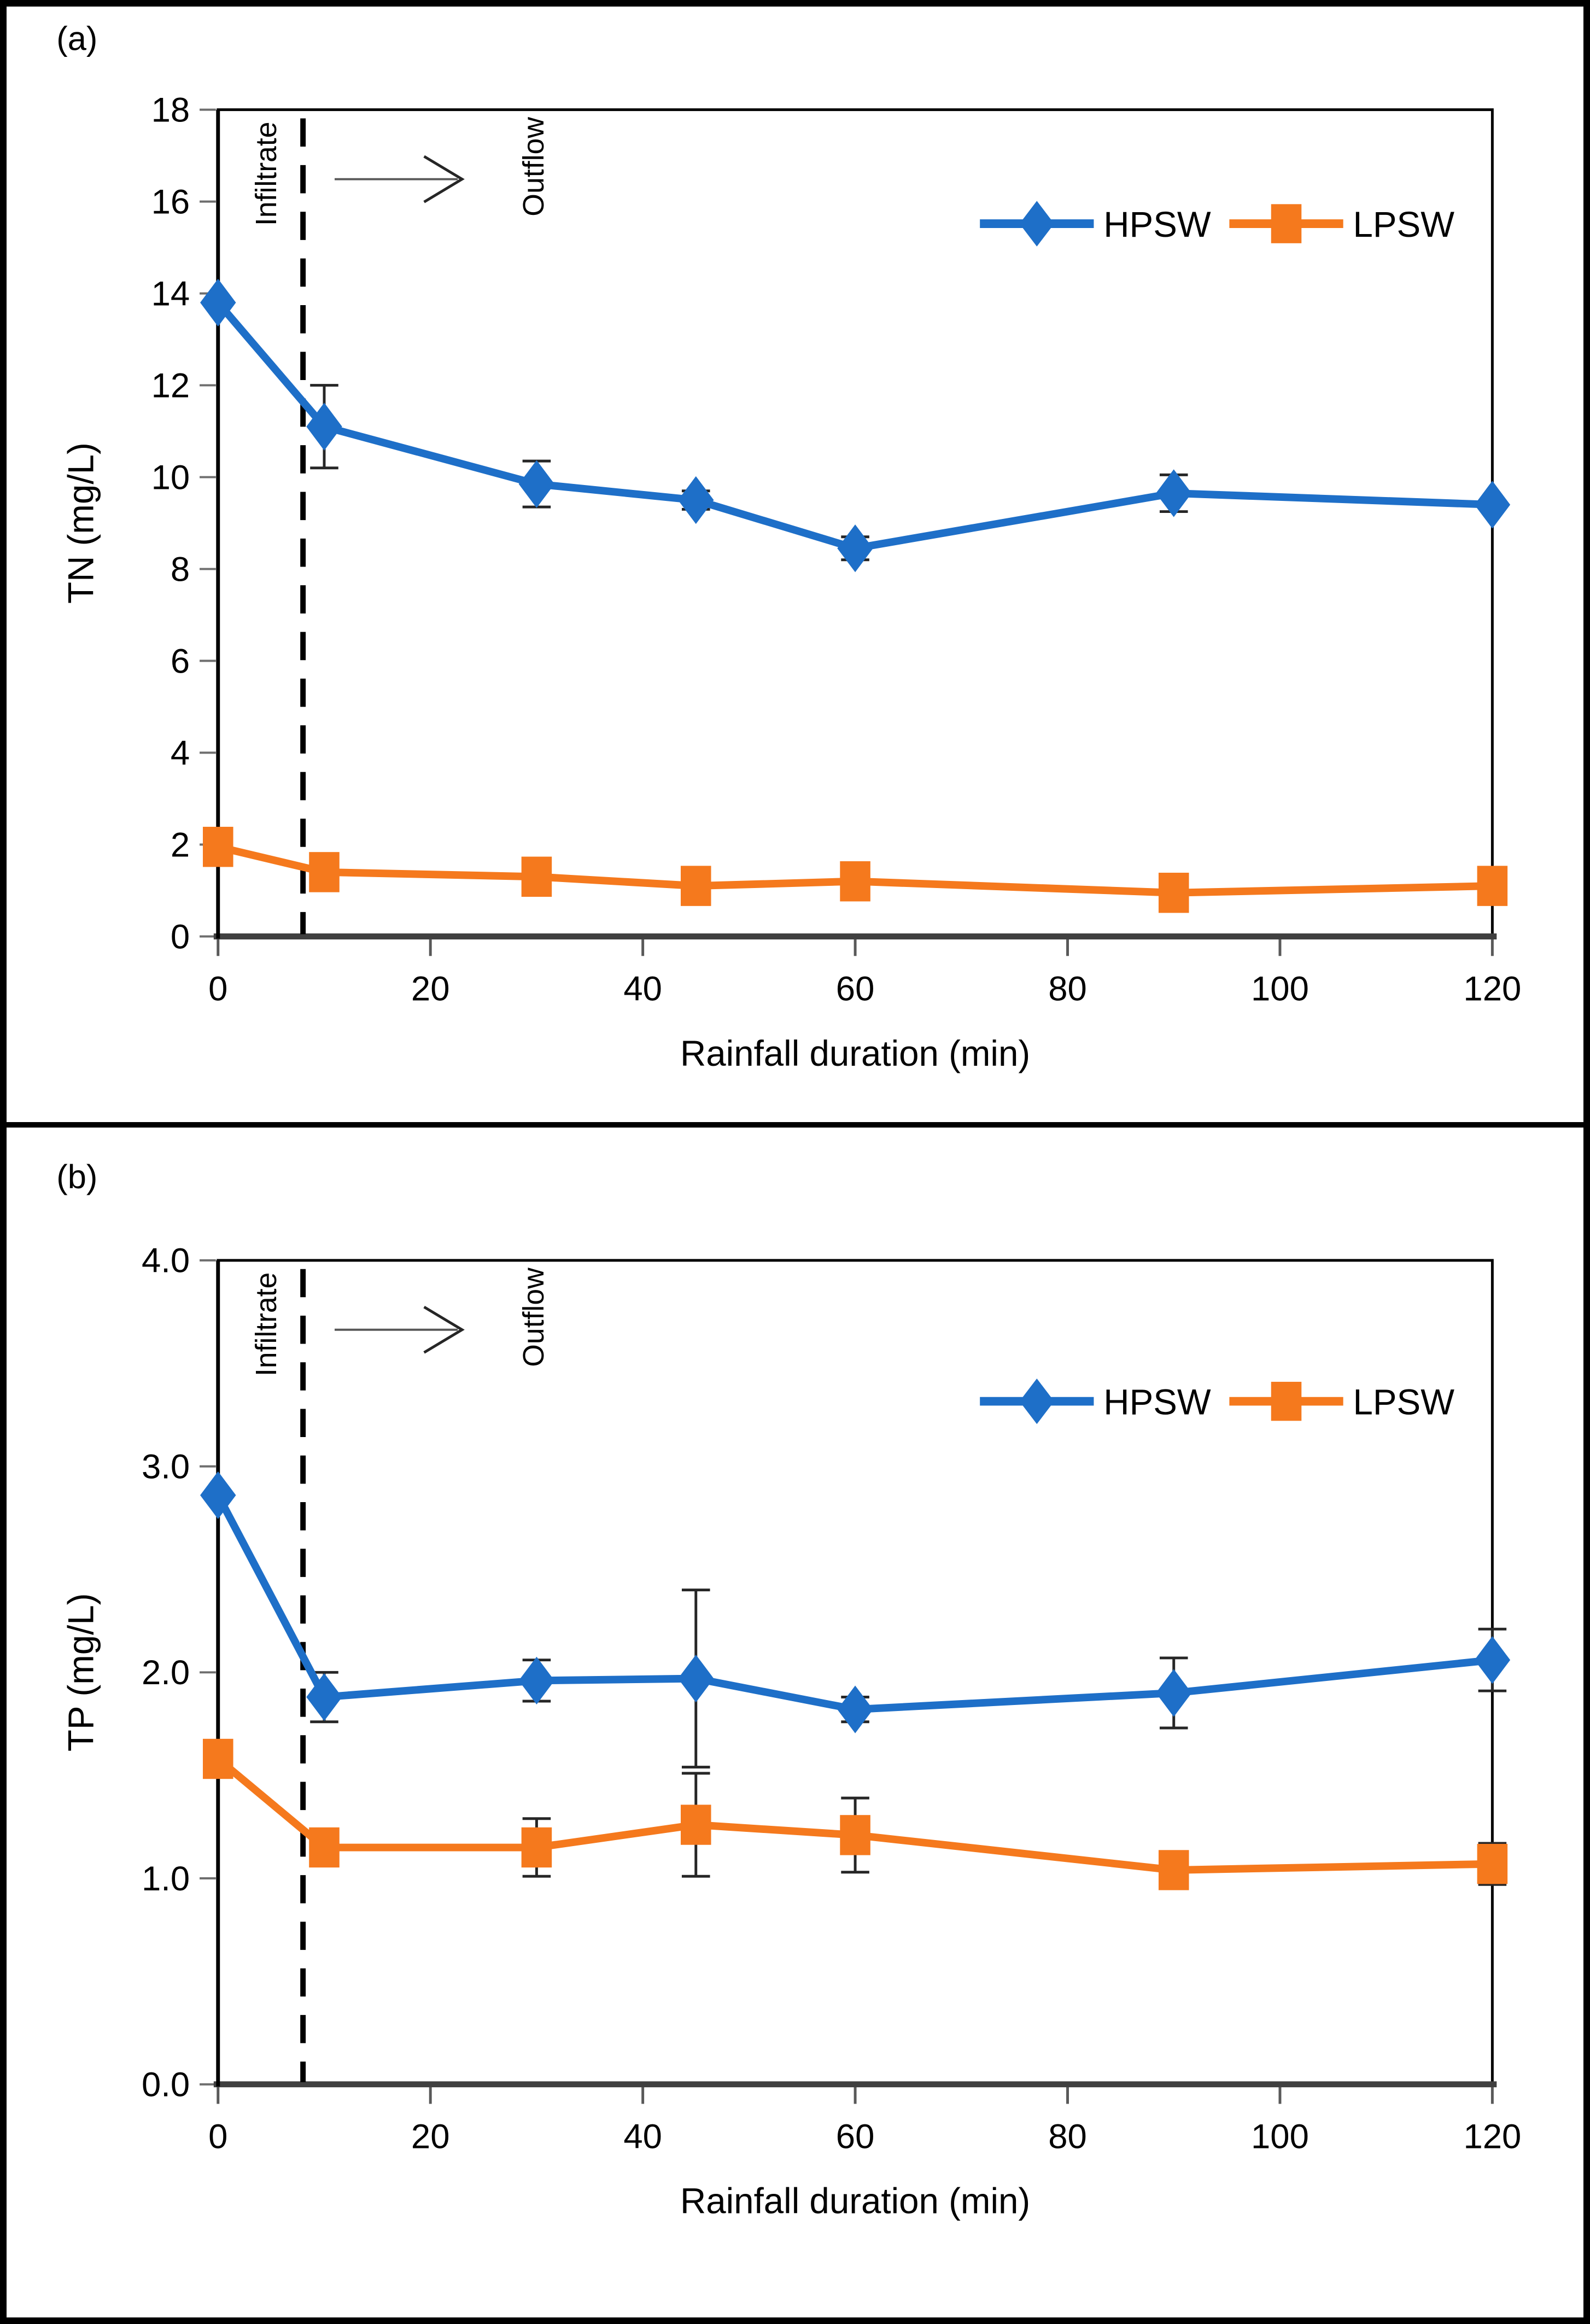  Describe the element at coordinates (166, 1261) in the screenshot. I see `y-tick-label: 4.0` at that location.